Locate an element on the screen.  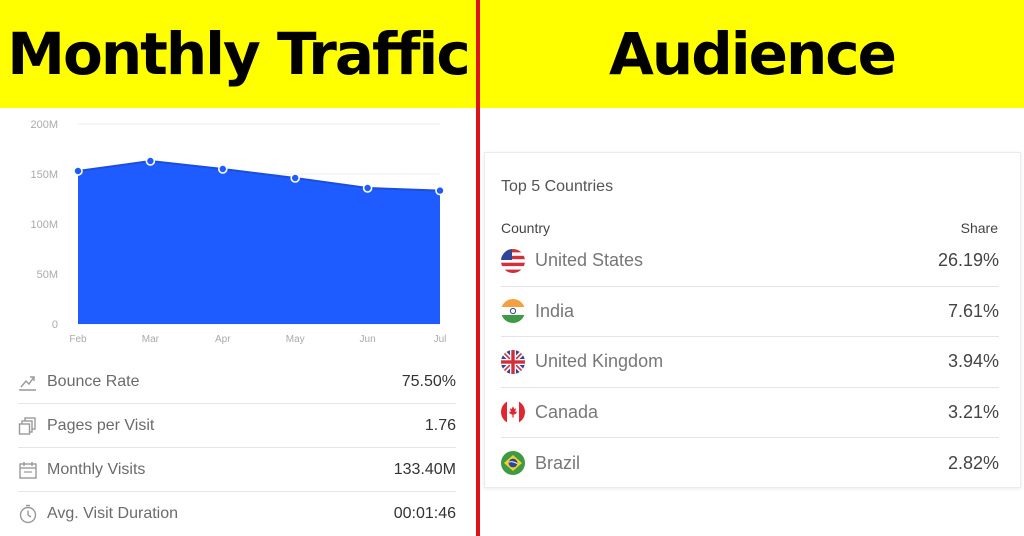
country-name: Brazil is located at coordinates (558, 462).